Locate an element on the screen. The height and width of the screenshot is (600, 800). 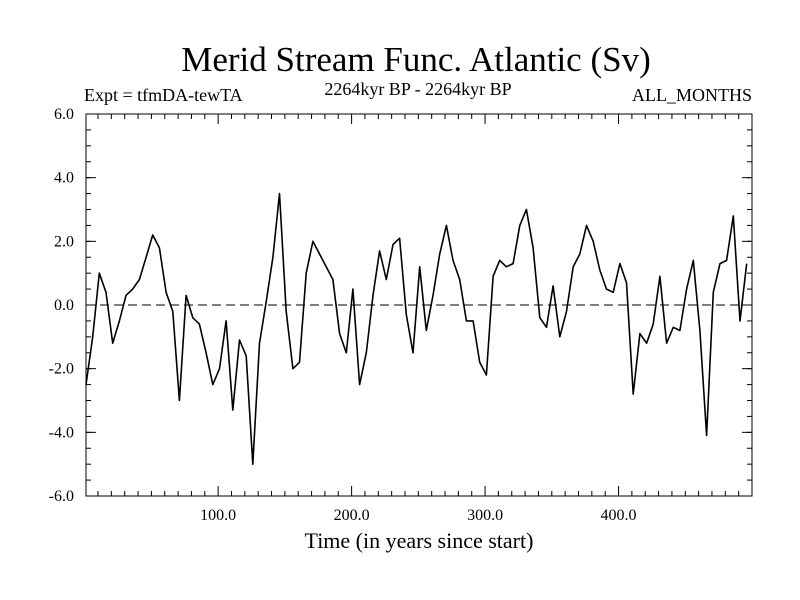
y-tick-label: -4.0 is located at coordinates (61, 432).